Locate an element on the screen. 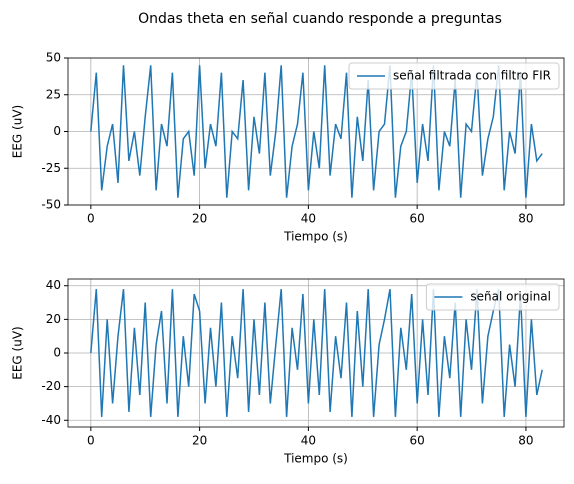 This screenshot has height=484, width=574. y-tick-label: -20 is located at coordinates (51, 386).